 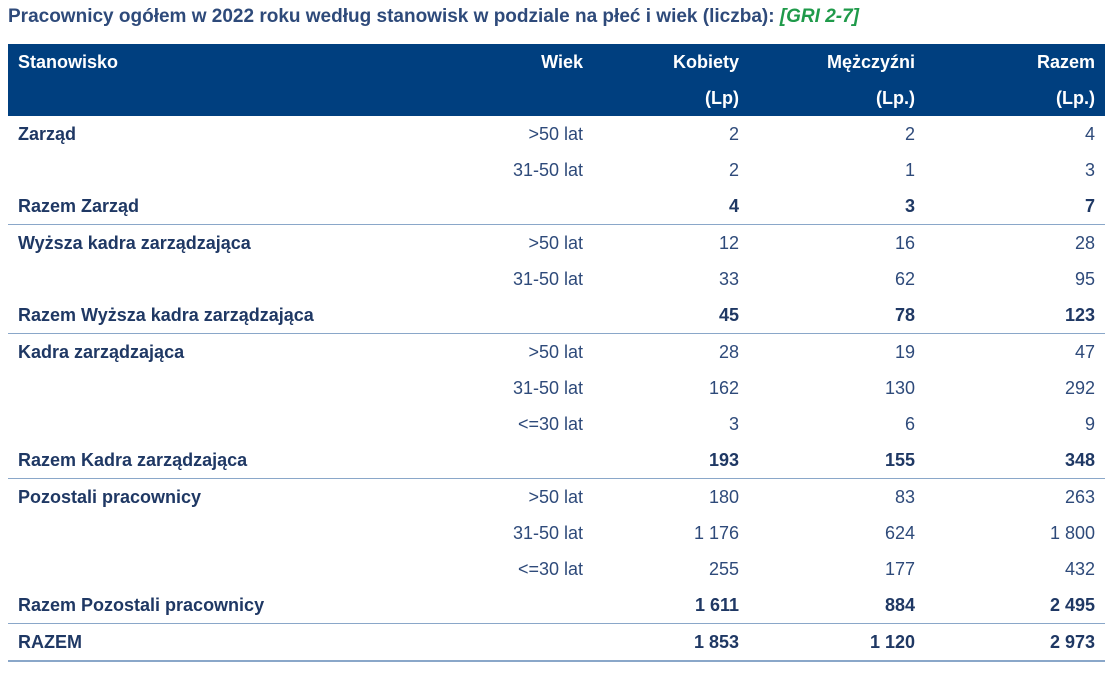 I want to click on razem-total: 123, so click(x=1015, y=315).